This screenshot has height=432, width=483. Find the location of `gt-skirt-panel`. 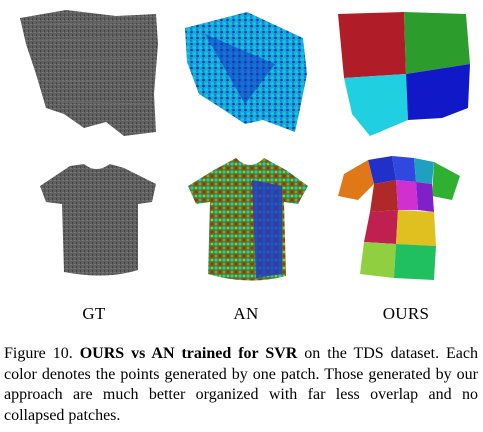

gt-skirt-panel is located at coordinates (86, 74).